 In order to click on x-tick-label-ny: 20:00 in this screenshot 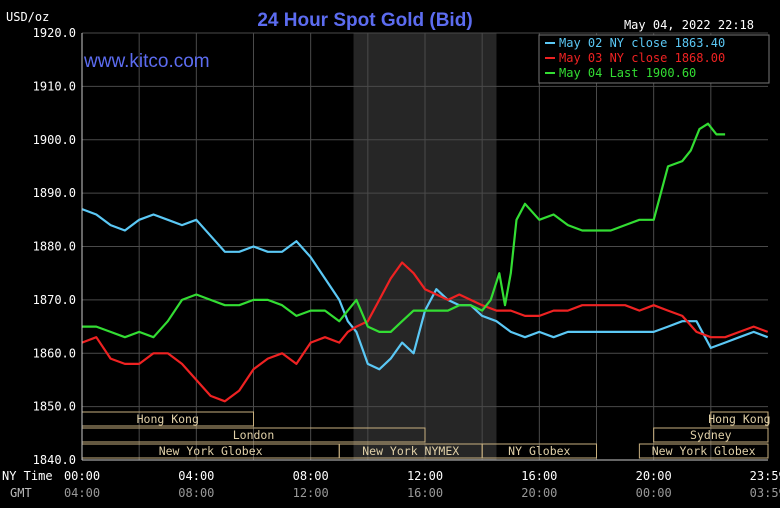, I will do `click(654, 476)`.